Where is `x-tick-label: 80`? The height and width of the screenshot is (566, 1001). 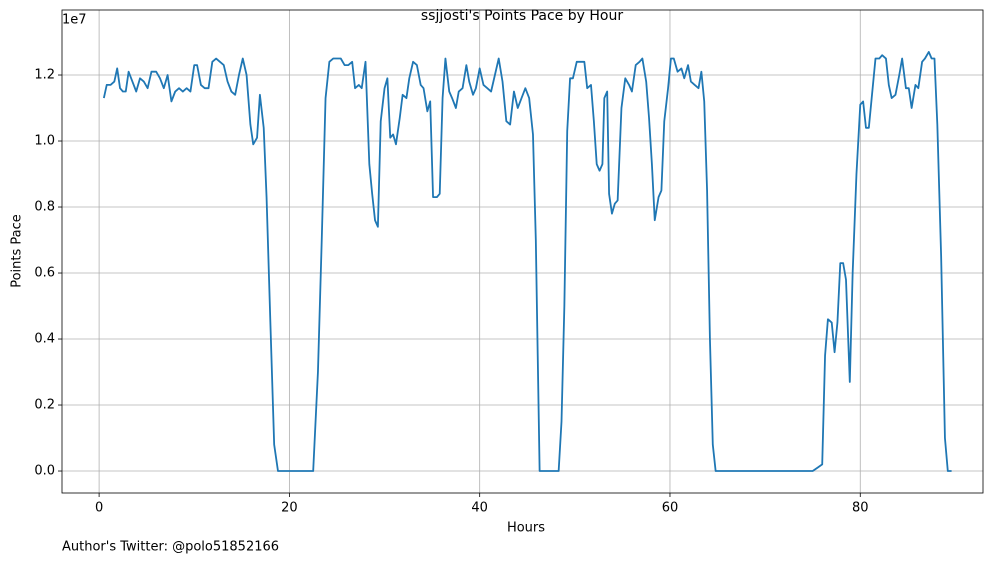 x-tick-label: 80 is located at coordinates (860, 508).